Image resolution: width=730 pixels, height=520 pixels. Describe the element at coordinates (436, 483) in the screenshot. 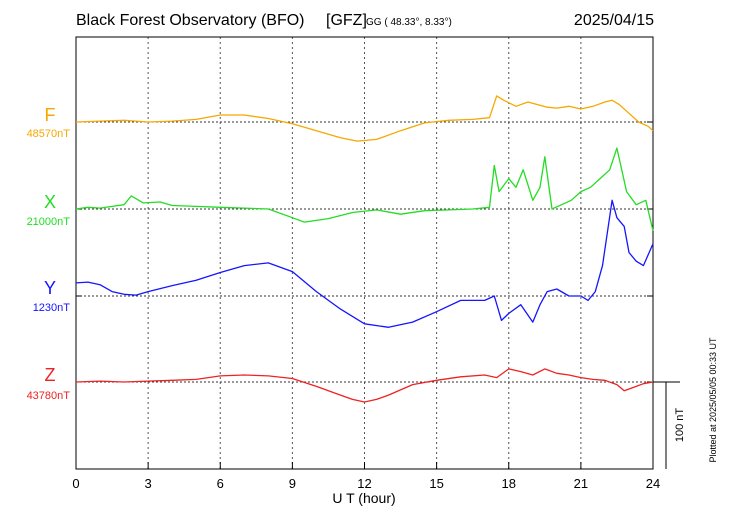

I see `x-tick-label: 15` at that location.